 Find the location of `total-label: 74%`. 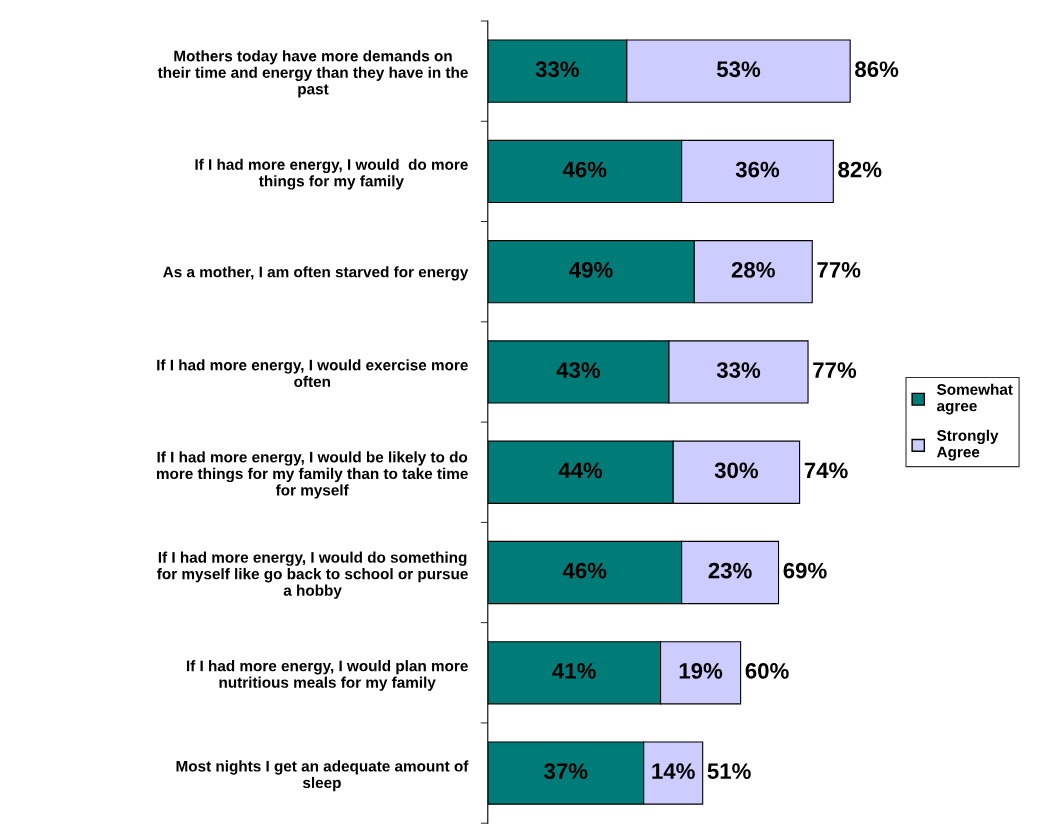

total-label: 74% is located at coordinates (826, 470).